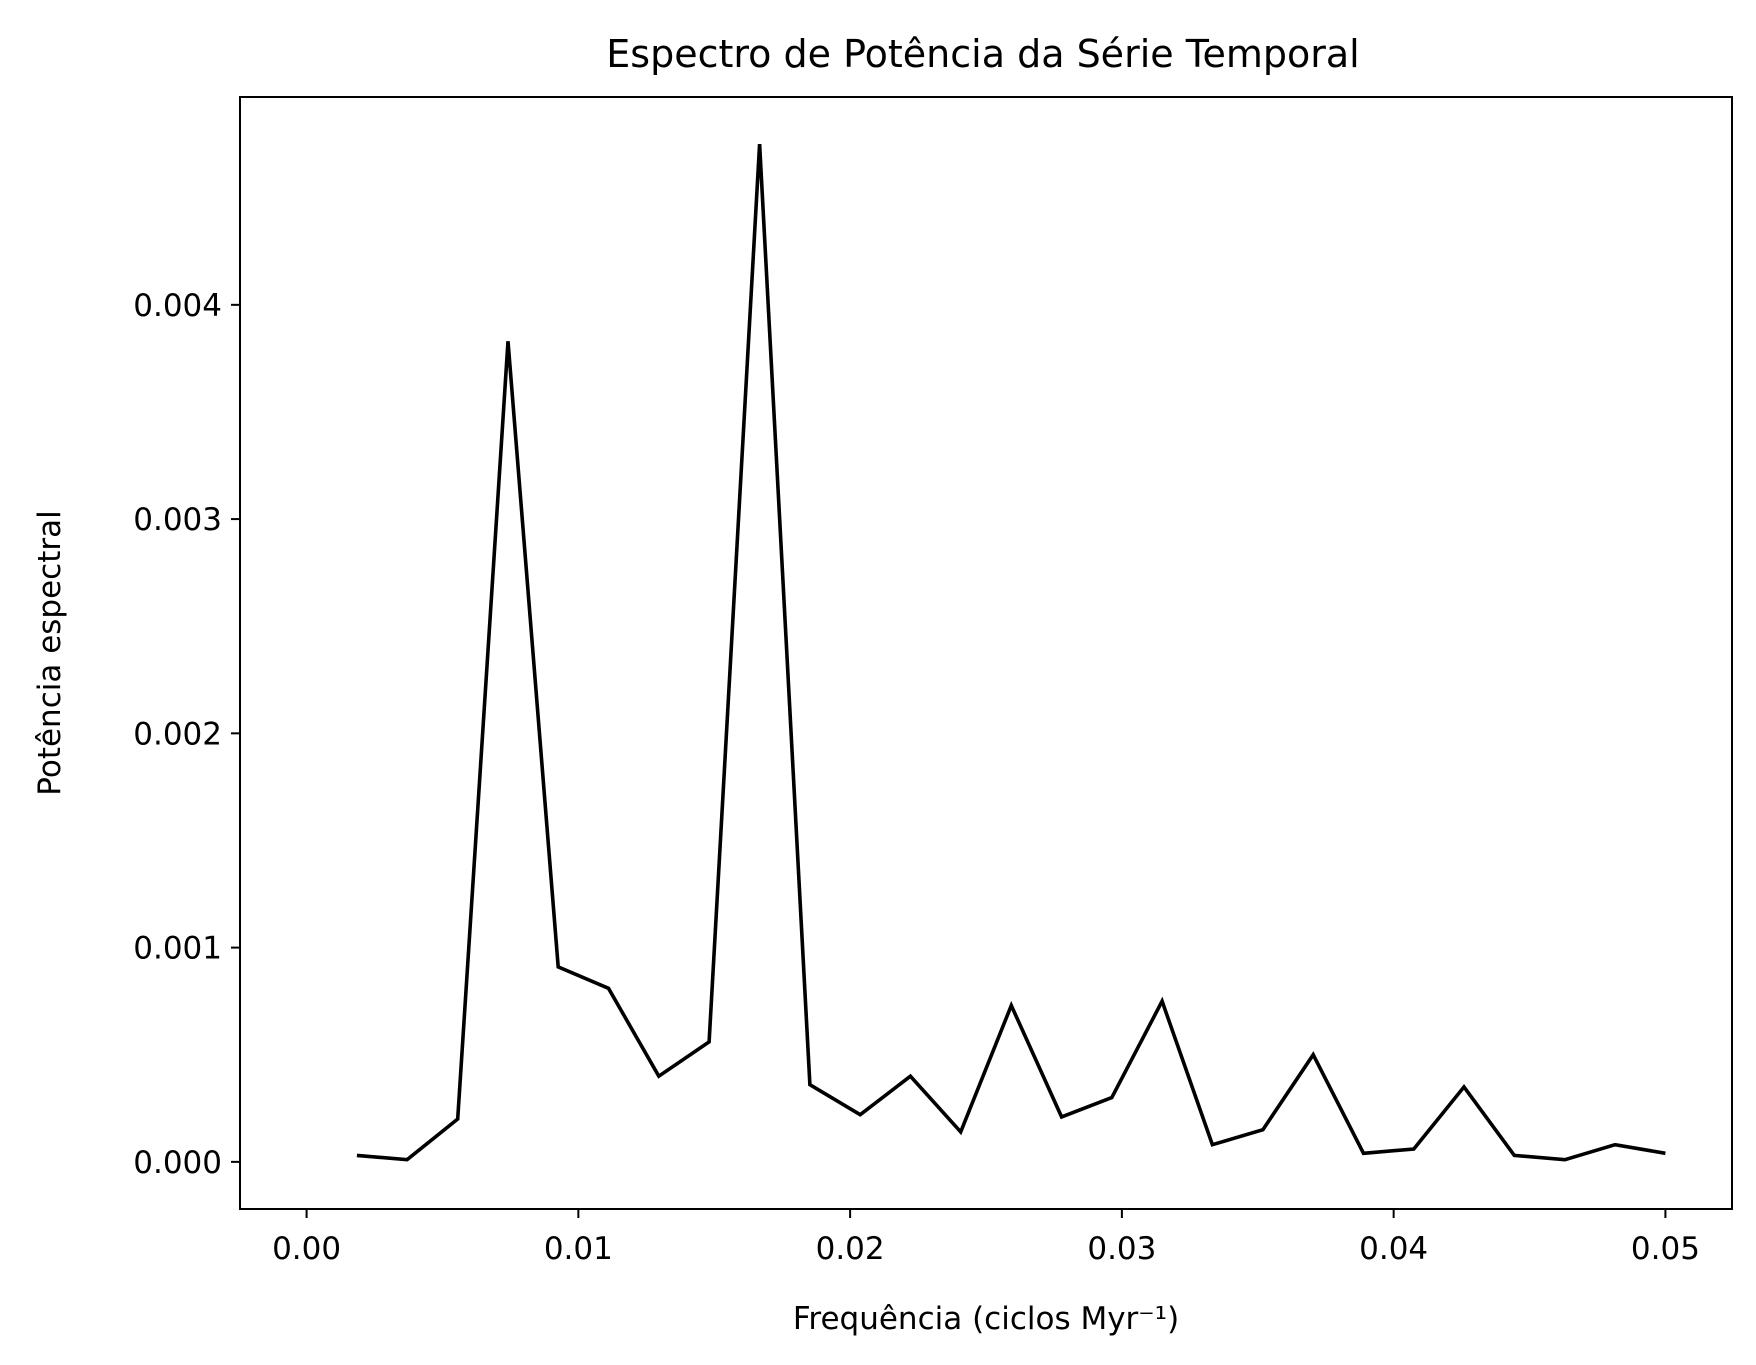 This screenshot has width=1756, height=1365. Describe the element at coordinates (177, 1163) in the screenshot. I see `y-tick-label: 0.000` at that location.